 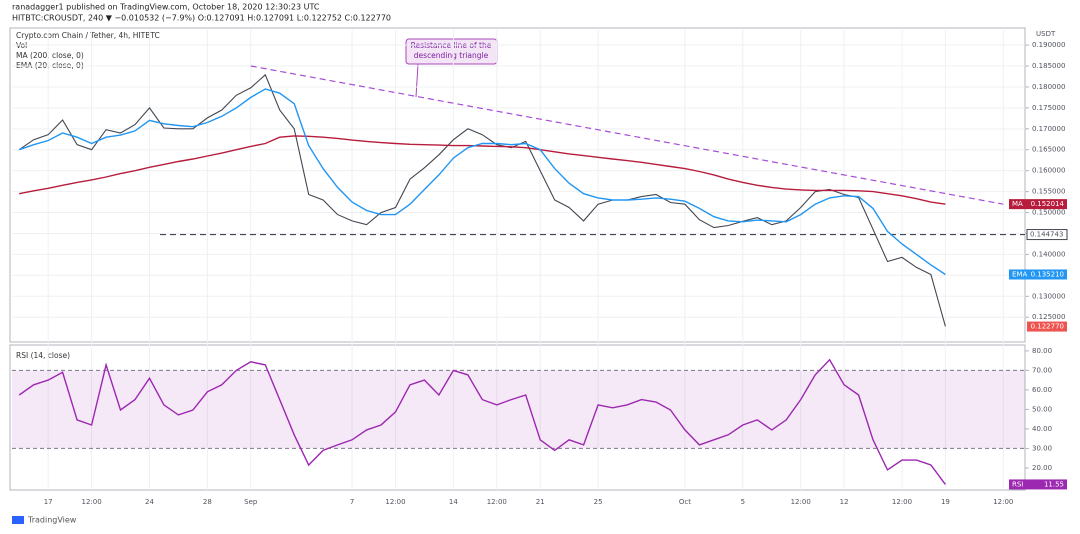 I want to click on footer-brand: TradingView, so click(x=52, y=520).